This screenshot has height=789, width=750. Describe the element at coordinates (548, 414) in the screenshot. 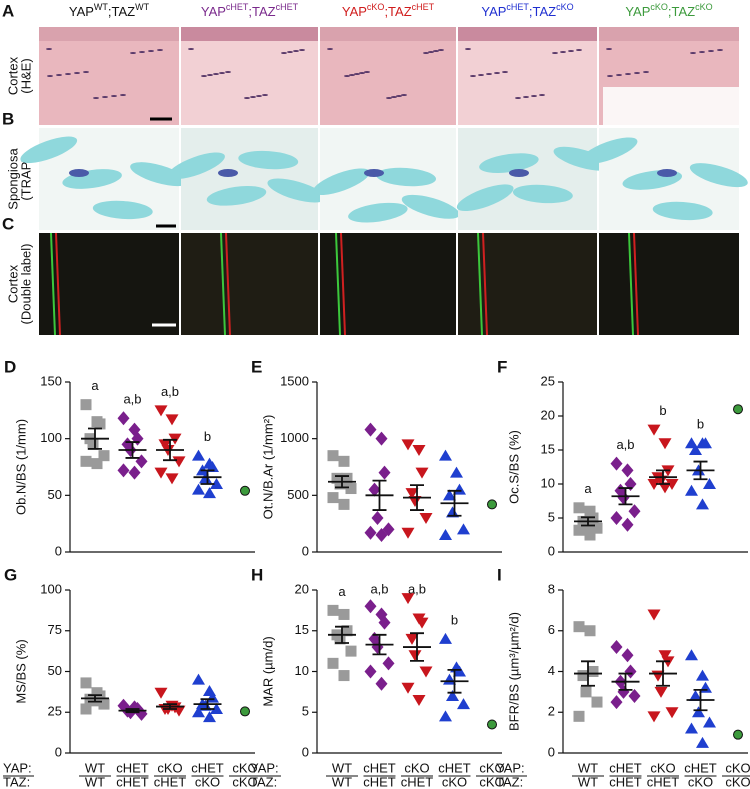

I see `y-tick-label: 20` at that location.